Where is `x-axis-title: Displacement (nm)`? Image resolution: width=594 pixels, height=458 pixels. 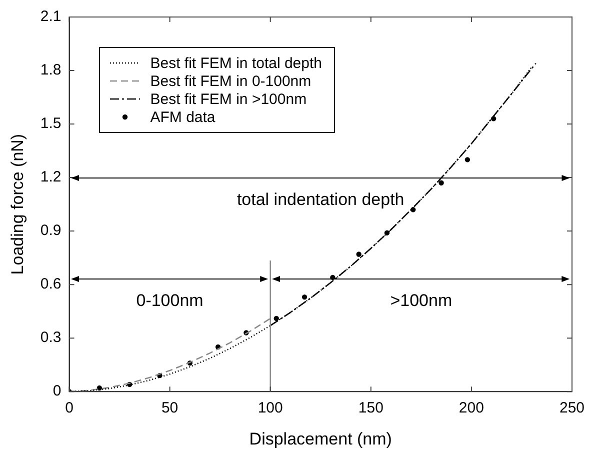 x-axis-title: Displacement (nm) is located at coordinates (320, 438).